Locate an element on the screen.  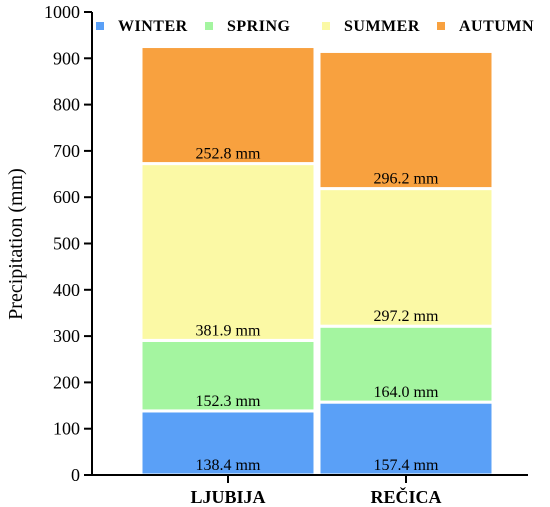
legend-label: AUTUMN is located at coordinates (496, 26).